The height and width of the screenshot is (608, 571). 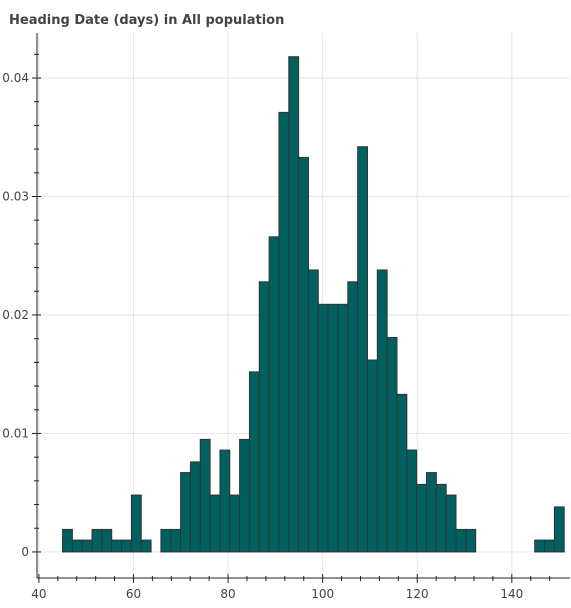 What do you see at coordinates (147, 20) in the screenshot?
I see `chart-title: Heading Date (days) in All population` at bounding box center [147, 20].